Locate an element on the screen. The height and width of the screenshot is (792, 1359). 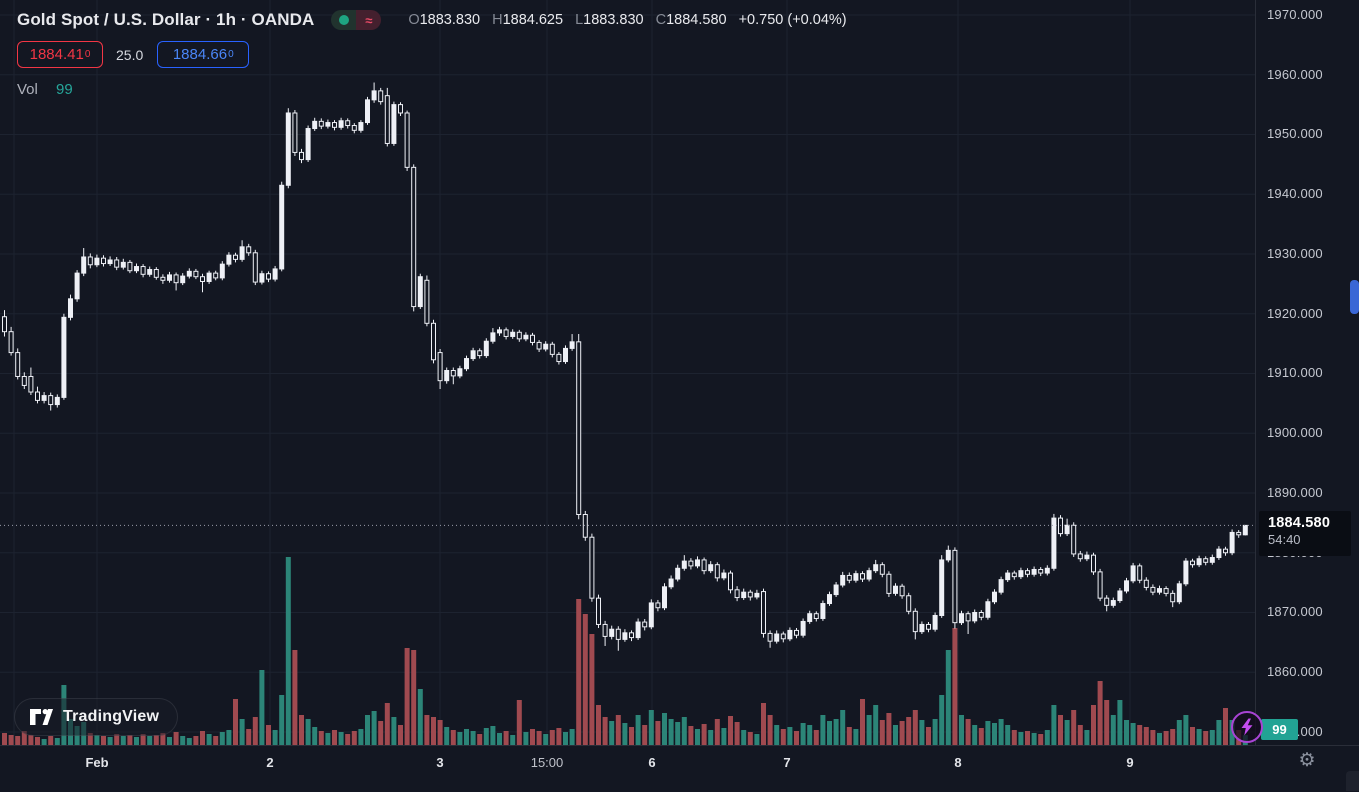
change-value: +0.750 (+0.04%) is located at coordinates (792, 20).